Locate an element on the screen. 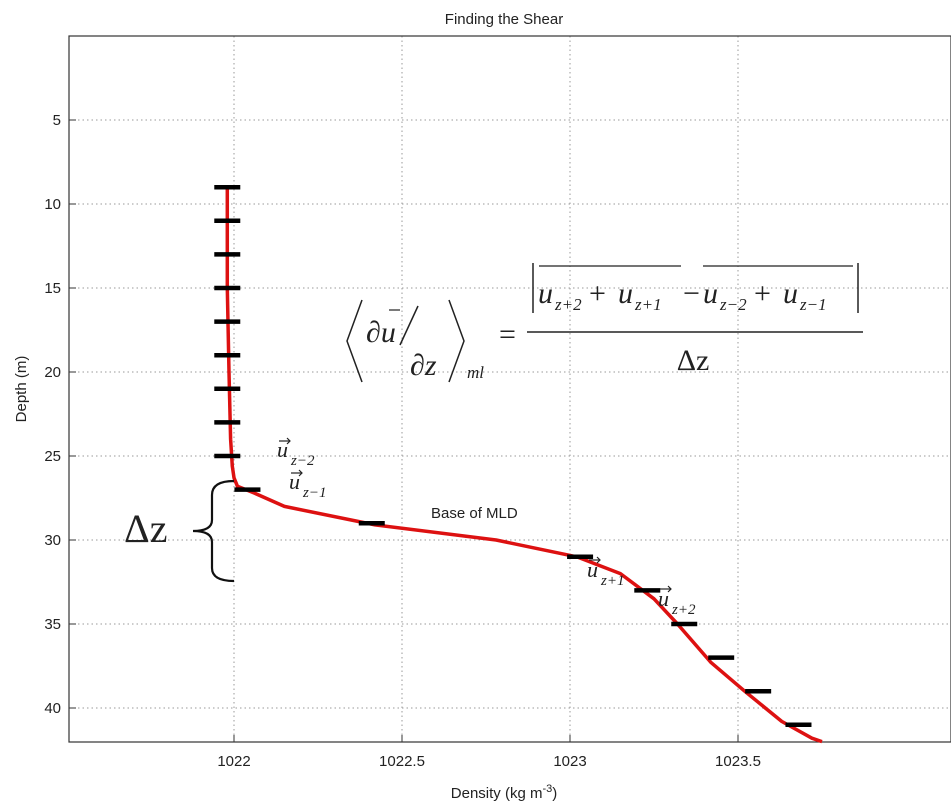  formula-plus2: + is located at coordinates (762, 293).